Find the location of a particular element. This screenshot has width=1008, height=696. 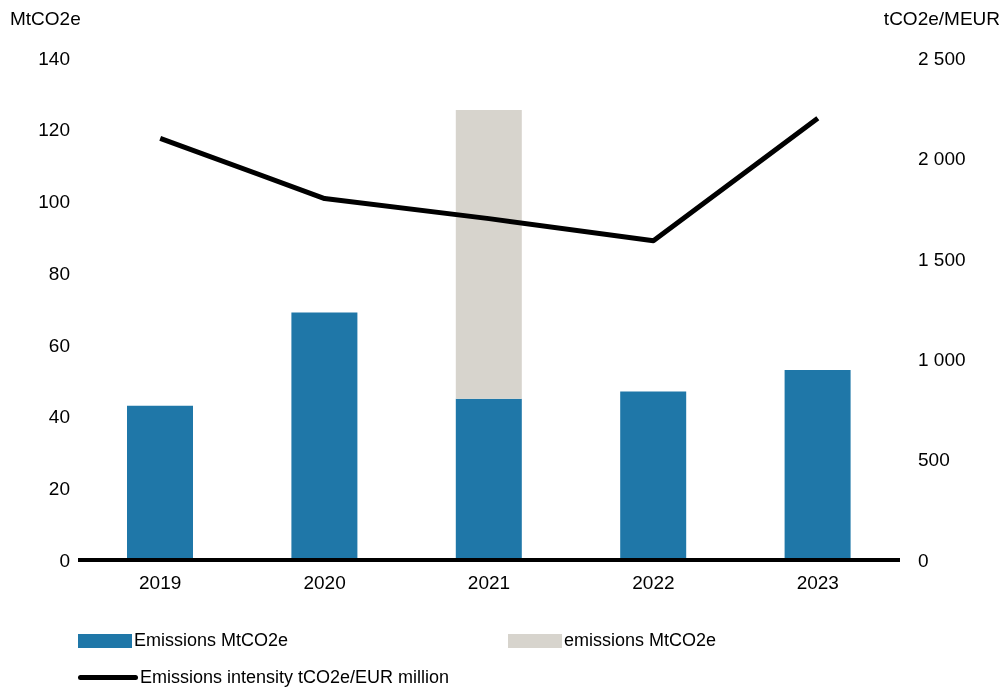

y-tick-label: 60 is located at coordinates (59, 345).